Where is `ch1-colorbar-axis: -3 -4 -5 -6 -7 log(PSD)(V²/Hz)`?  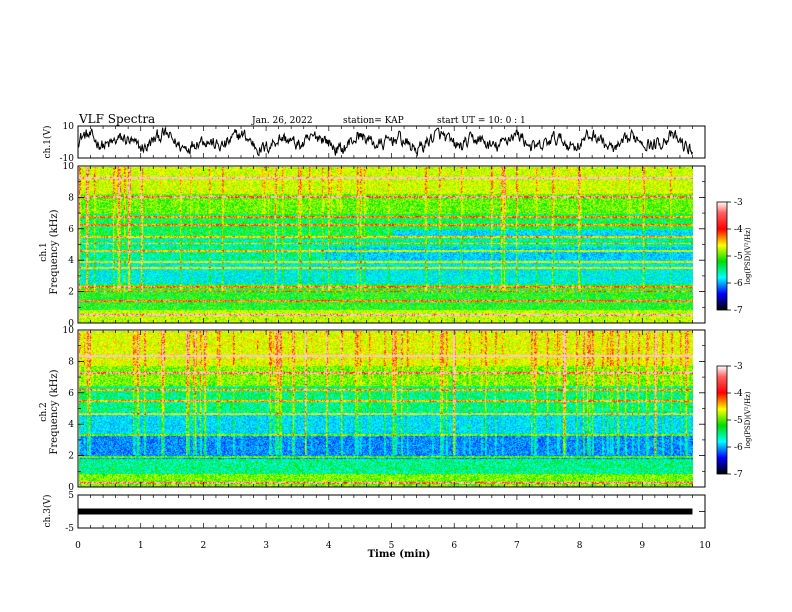
ch1-colorbar-axis: -3 -4 -5 -6 -7 log(PSD)(V²/Hz) is located at coordinates (739, 257).